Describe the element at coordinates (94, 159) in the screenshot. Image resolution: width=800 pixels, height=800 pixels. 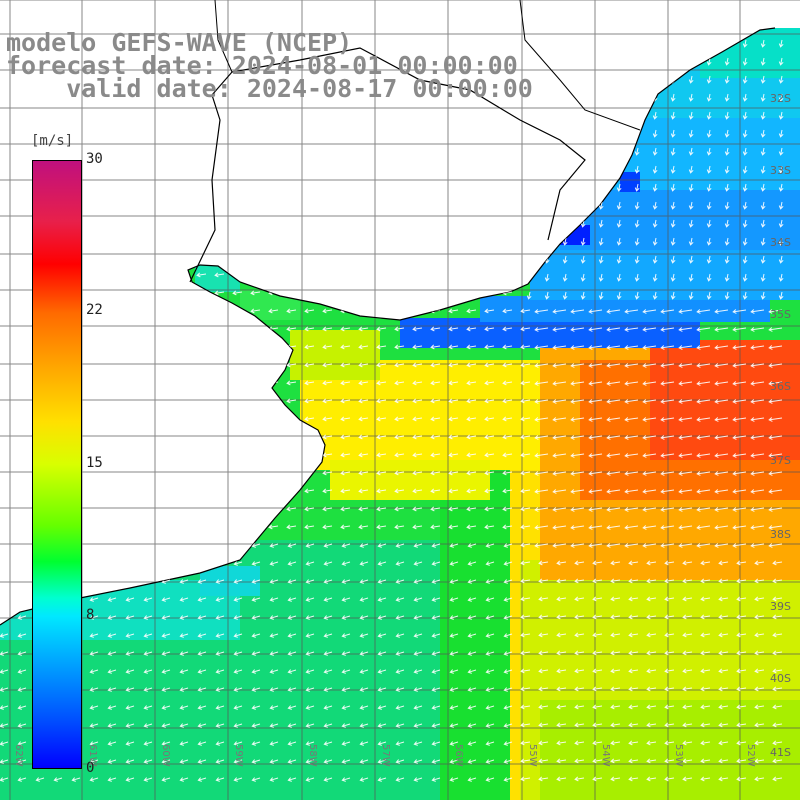
I see `legend-tick-30: 30` at that location.